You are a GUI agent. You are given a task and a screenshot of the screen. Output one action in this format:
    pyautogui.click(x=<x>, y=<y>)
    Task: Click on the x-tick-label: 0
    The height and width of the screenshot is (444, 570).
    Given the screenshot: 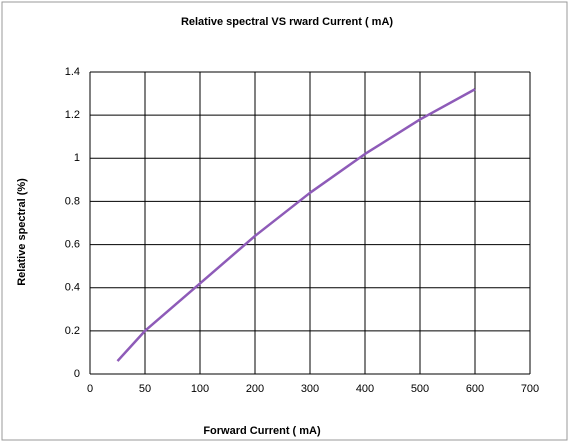 What is the action you would take?
    pyautogui.click(x=90, y=389)
    